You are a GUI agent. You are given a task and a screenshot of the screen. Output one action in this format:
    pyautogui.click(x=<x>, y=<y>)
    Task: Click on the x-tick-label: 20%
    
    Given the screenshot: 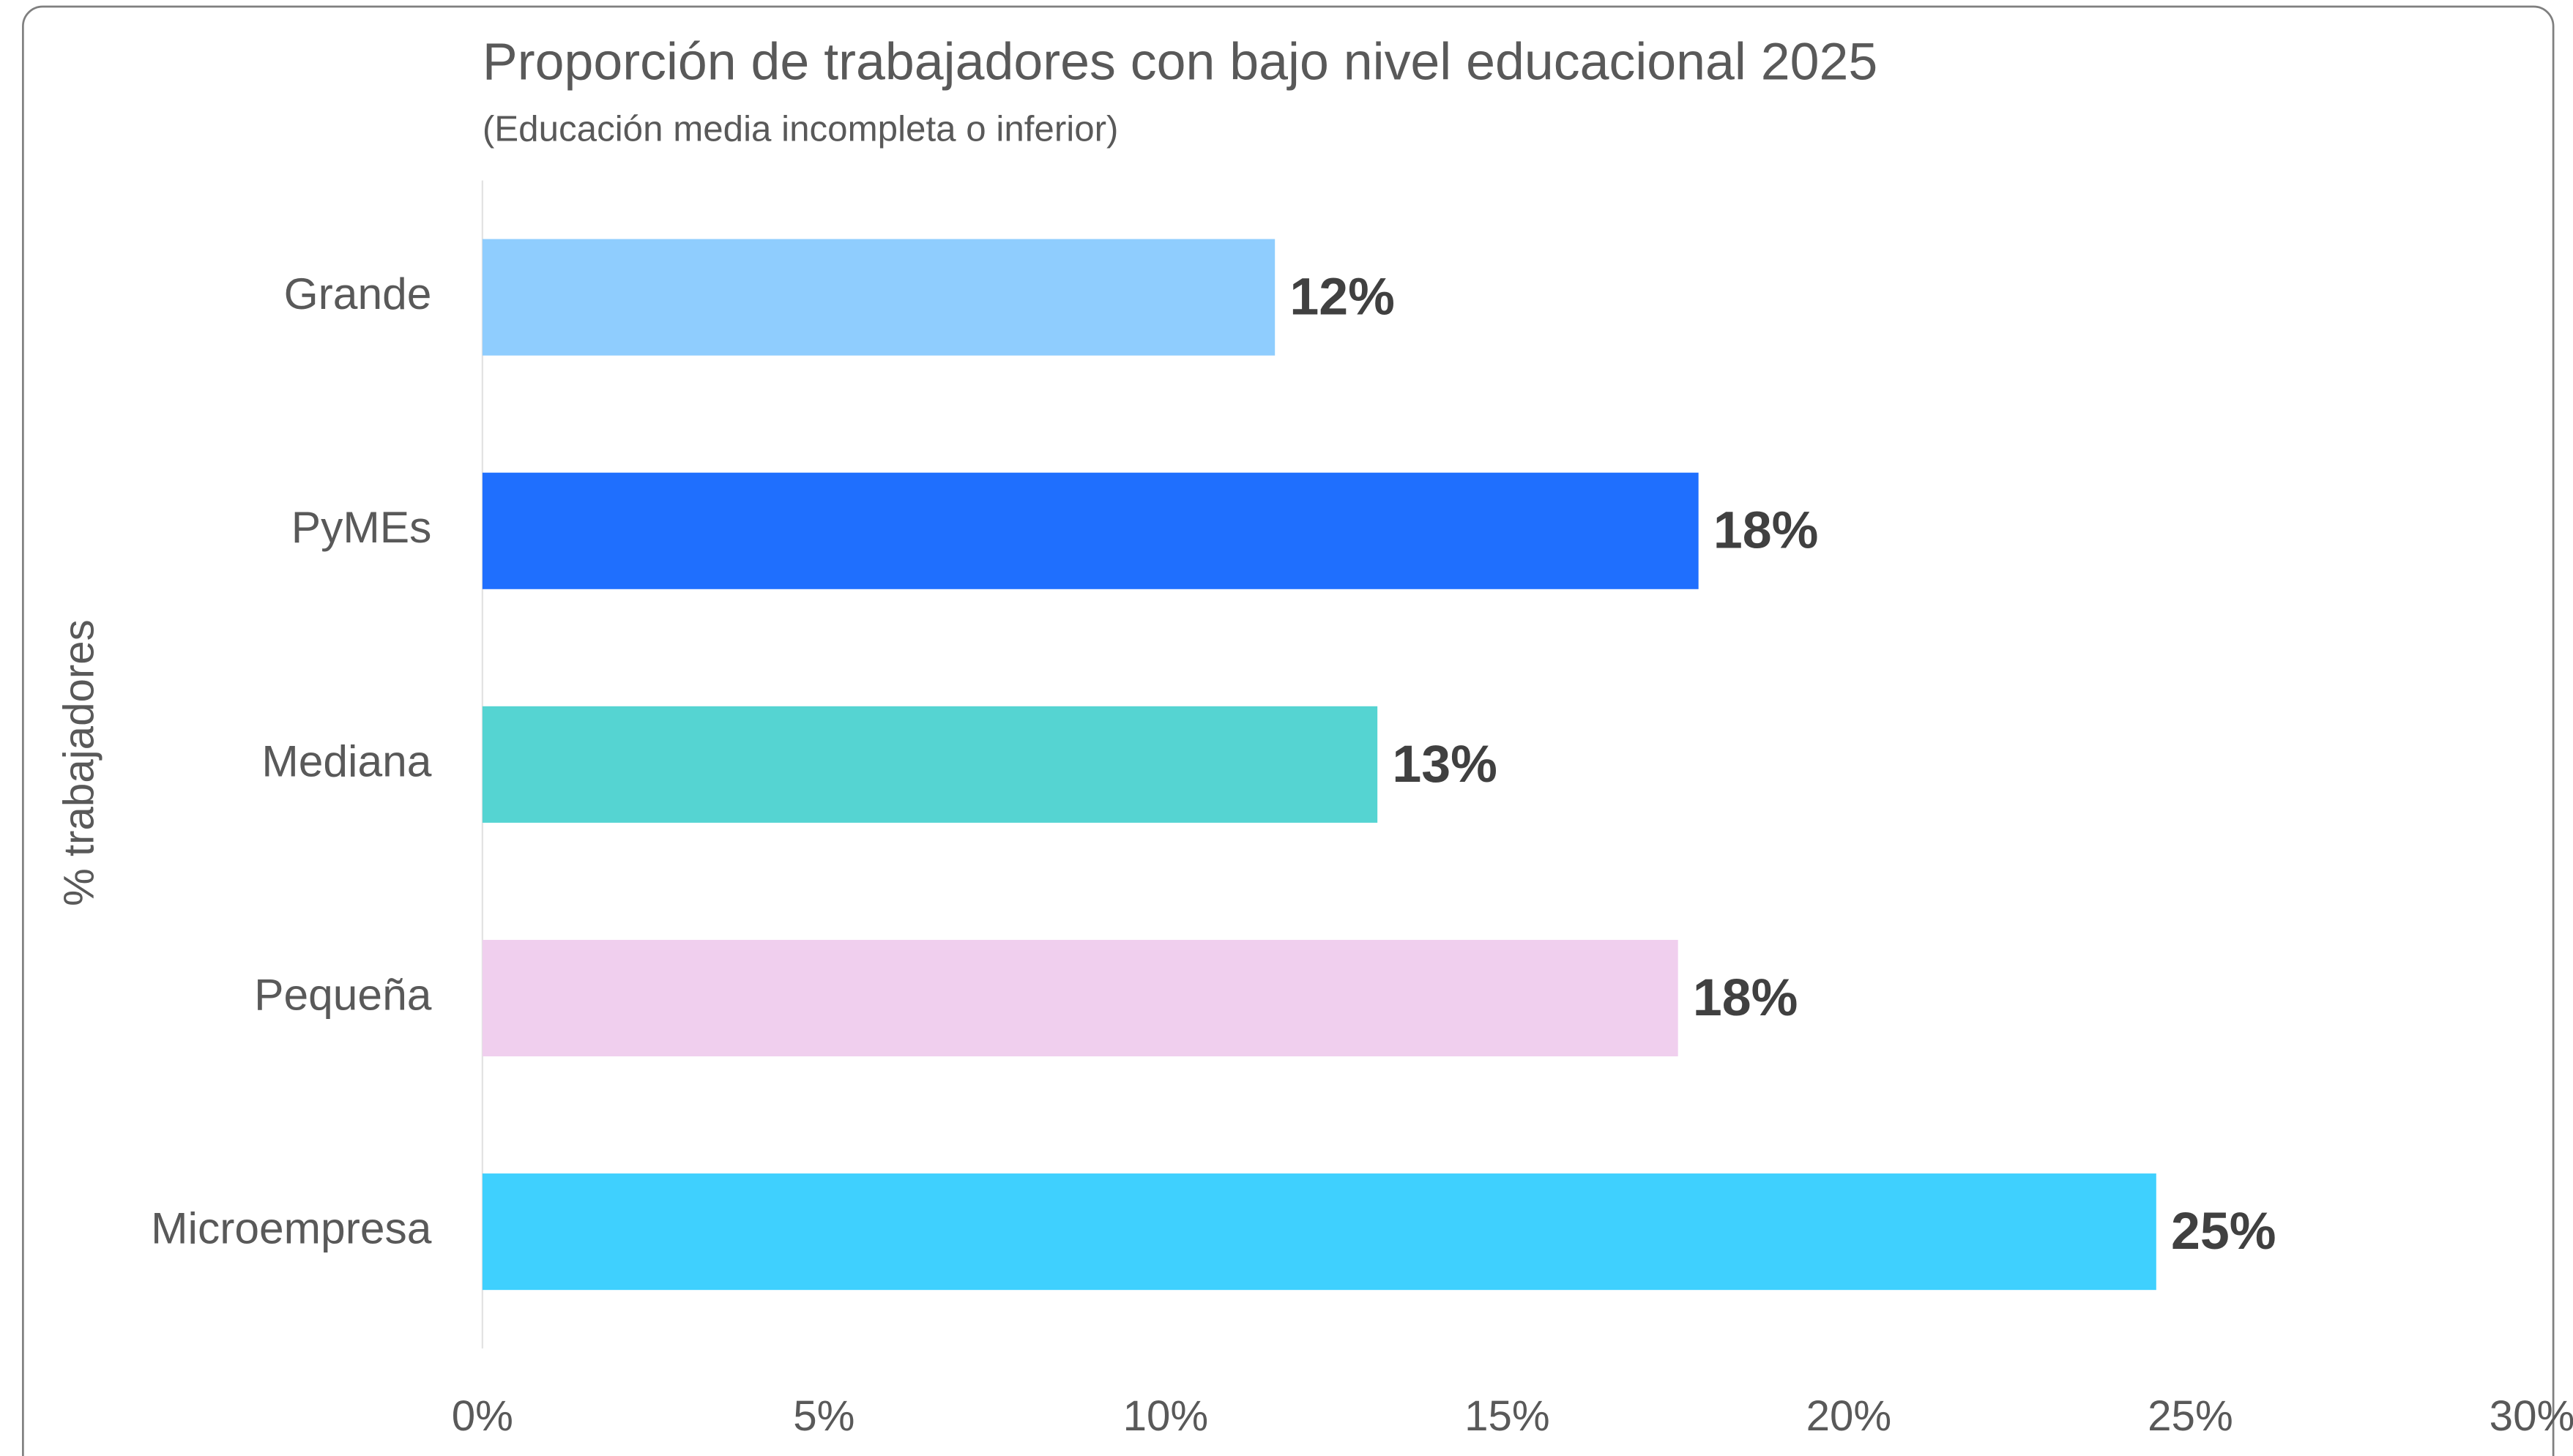 What is the action you would take?
    pyautogui.click(x=1849, y=1416)
    